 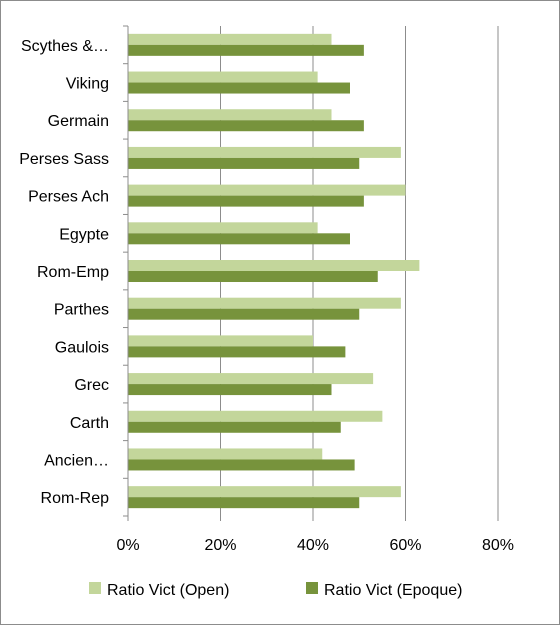 What do you see at coordinates (68, 197) in the screenshot?
I see `category-label: Perses Ach` at bounding box center [68, 197].